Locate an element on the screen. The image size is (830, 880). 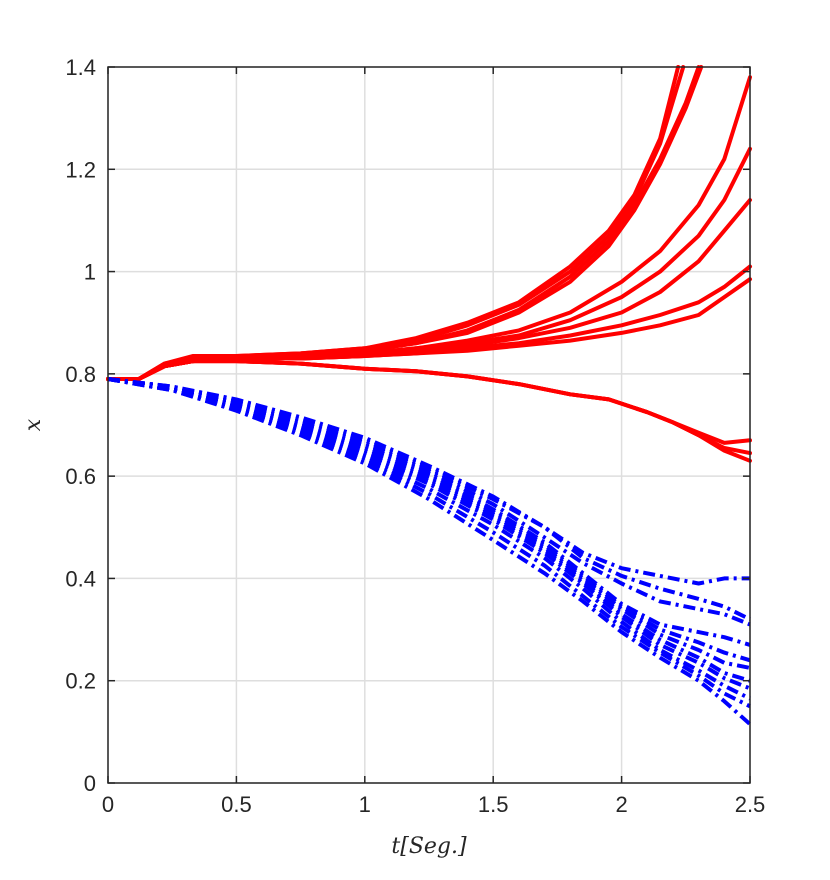
y-tick-label: 0.4 is located at coordinates (80, 578).